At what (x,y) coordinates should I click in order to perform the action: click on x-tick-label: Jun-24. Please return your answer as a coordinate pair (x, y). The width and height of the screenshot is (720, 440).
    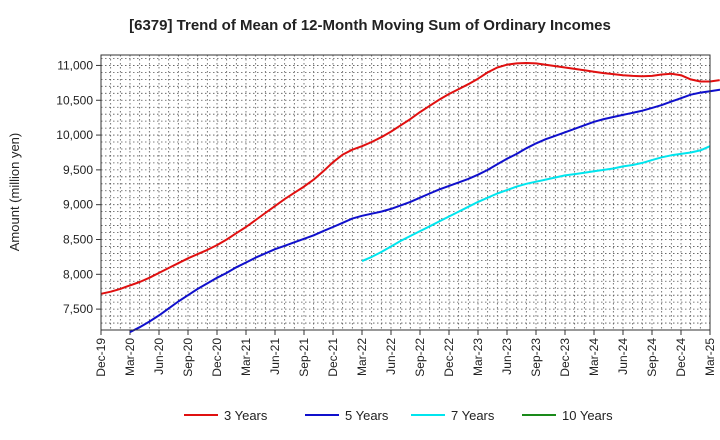
    Looking at the image, I should click on (623, 356).